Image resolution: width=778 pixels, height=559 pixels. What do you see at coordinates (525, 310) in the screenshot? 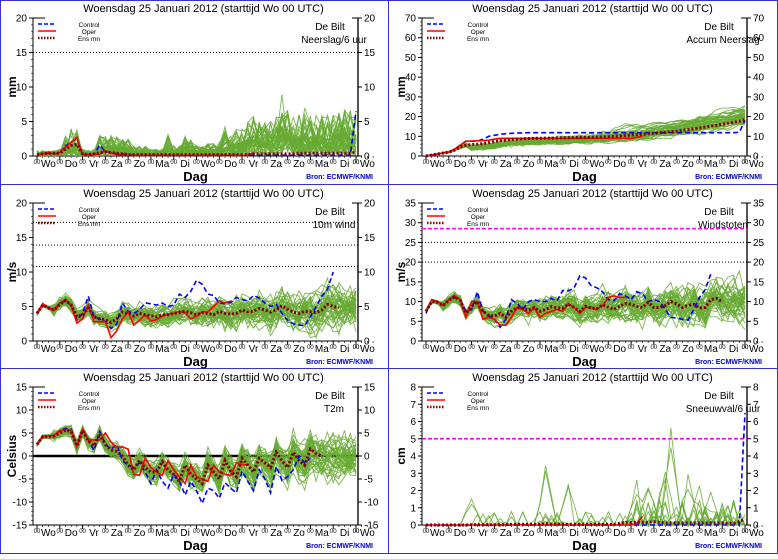
I see `series-line-oper` at bounding box center [525, 310].